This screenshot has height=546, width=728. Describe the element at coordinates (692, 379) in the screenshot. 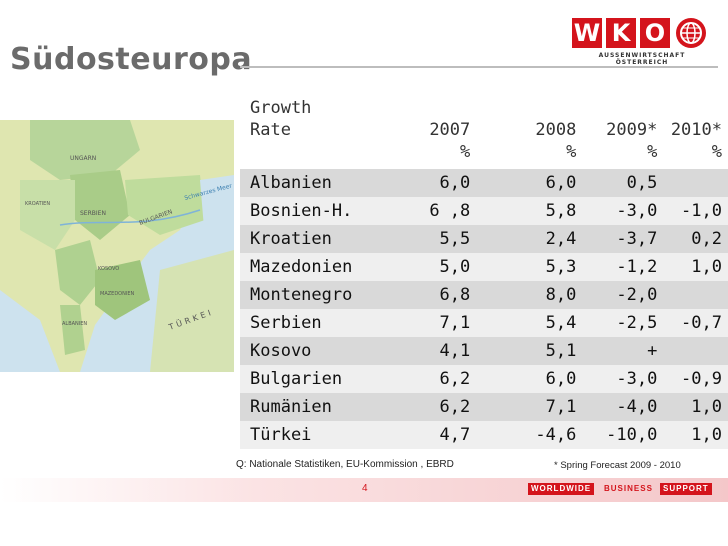

I see `value-2010: -0,9` at that location.